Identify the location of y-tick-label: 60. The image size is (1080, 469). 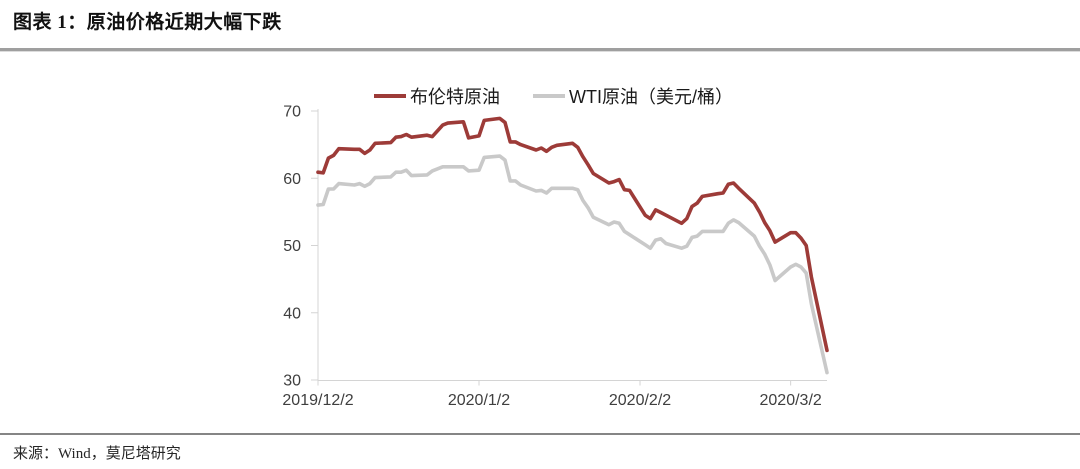
(292, 179).